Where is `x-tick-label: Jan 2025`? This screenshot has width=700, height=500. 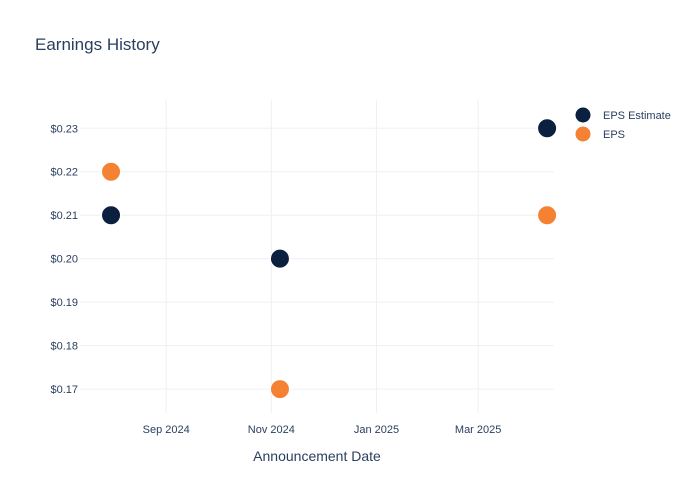
x-tick-label: Jan 2025 is located at coordinates (376, 430).